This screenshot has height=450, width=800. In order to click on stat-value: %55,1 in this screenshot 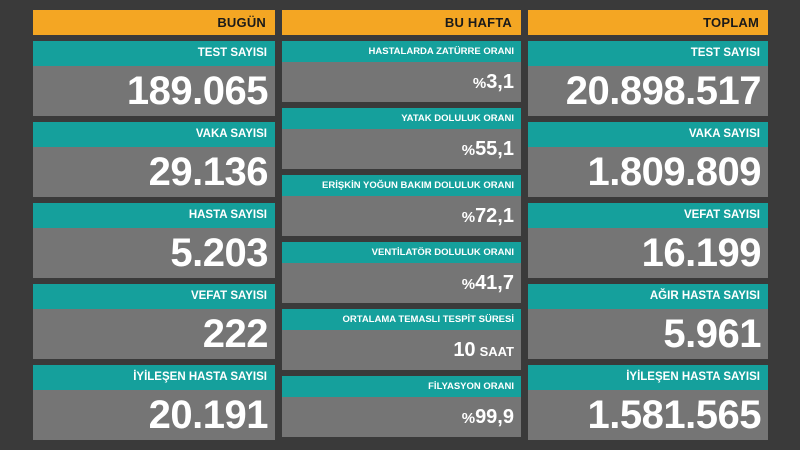, I will do `click(401, 149)`.